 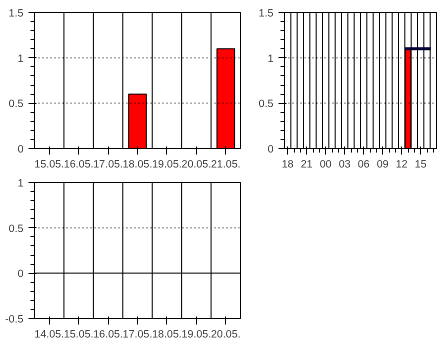 I want to click on x-tick-label: 14.05., so click(x=49, y=334).